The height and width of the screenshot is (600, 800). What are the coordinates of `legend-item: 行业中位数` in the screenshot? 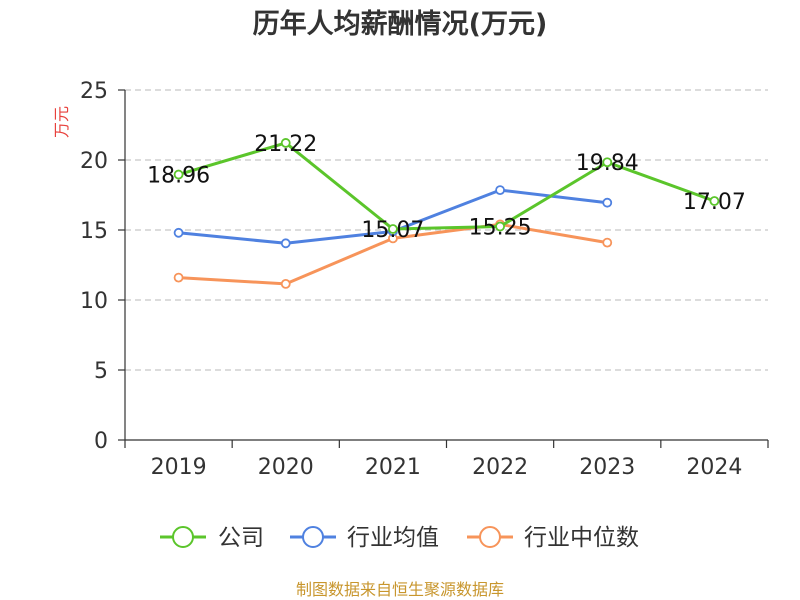 It's located at (553, 538).